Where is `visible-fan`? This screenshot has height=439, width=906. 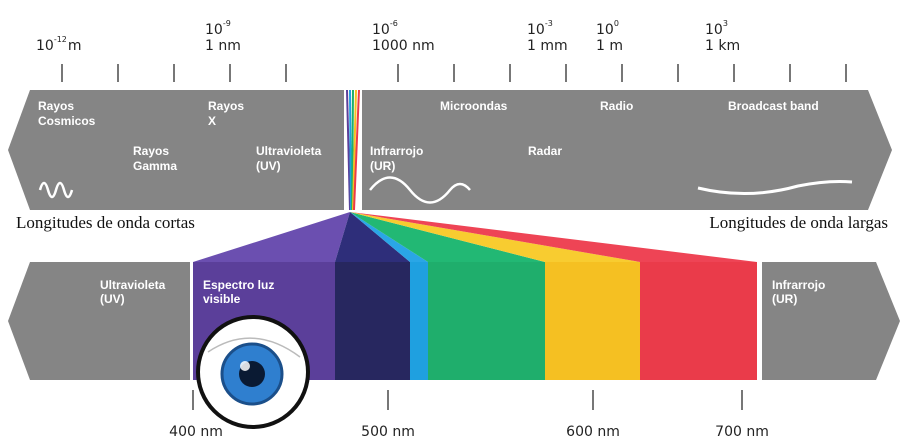
visible-fan is located at coordinates (475, 237).